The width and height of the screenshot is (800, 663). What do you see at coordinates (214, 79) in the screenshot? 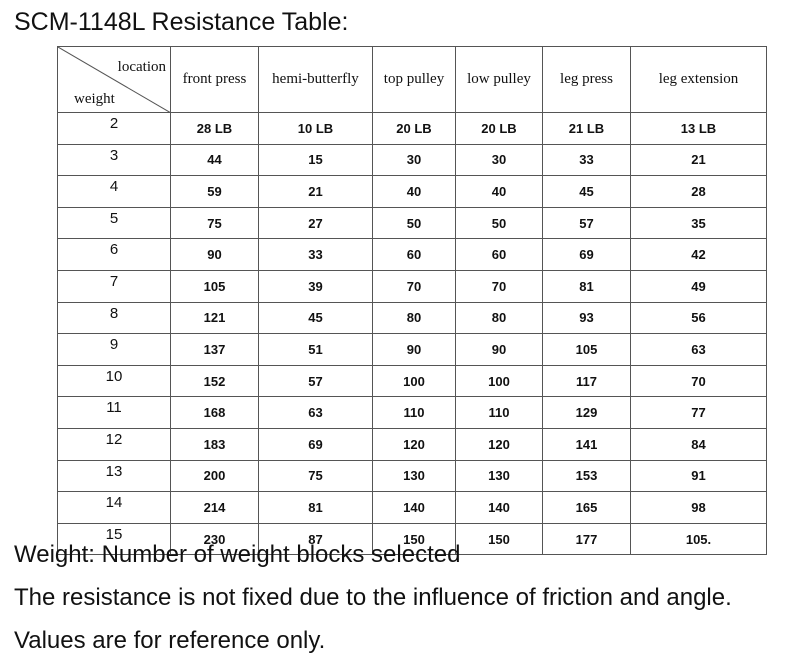
I see `column-header: front press` at bounding box center [214, 79].